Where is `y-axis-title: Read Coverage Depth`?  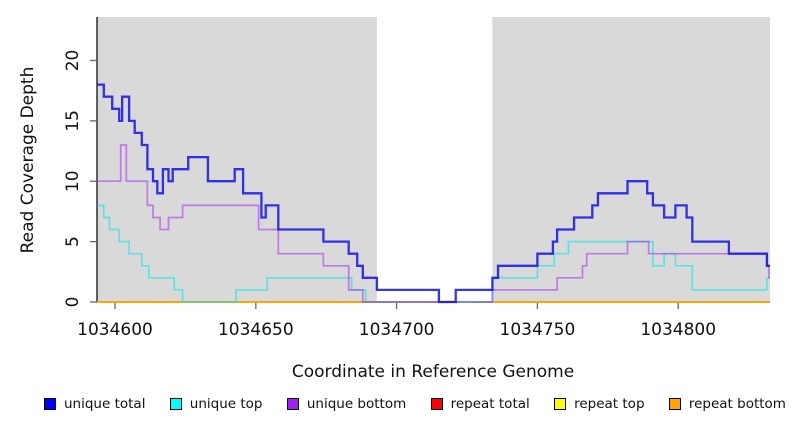
y-axis-title: Read Coverage Depth is located at coordinates (28, 160).